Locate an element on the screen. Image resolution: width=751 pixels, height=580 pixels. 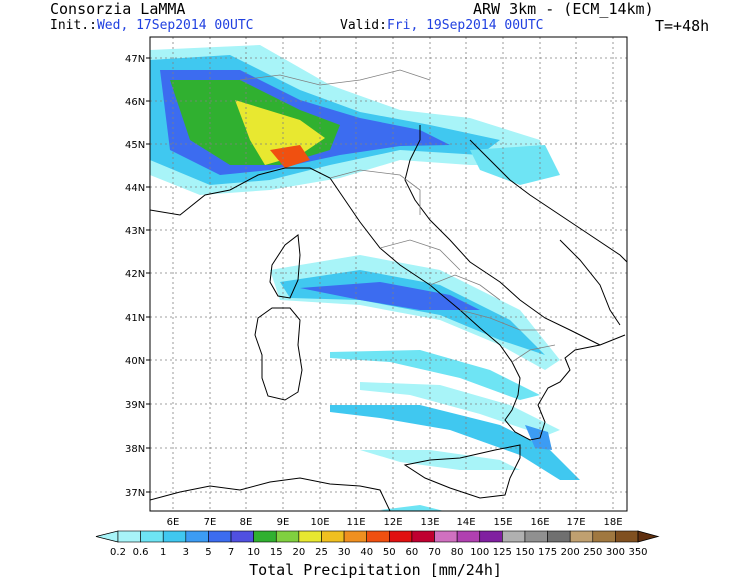
axis-ticks is located at coordinates (148, 275).